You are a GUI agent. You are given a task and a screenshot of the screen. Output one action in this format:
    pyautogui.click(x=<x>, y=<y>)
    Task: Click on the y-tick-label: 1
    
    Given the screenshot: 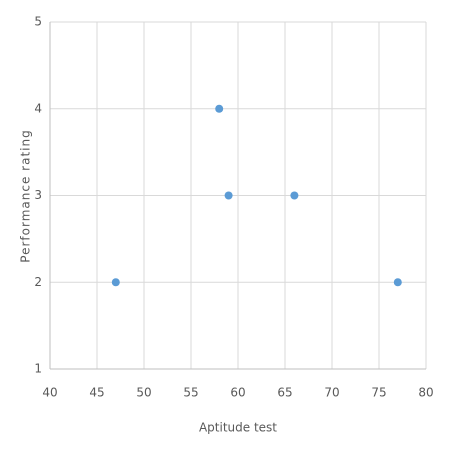 What is the action you would take?
    pyautogui.click(x=38, y=369)
    